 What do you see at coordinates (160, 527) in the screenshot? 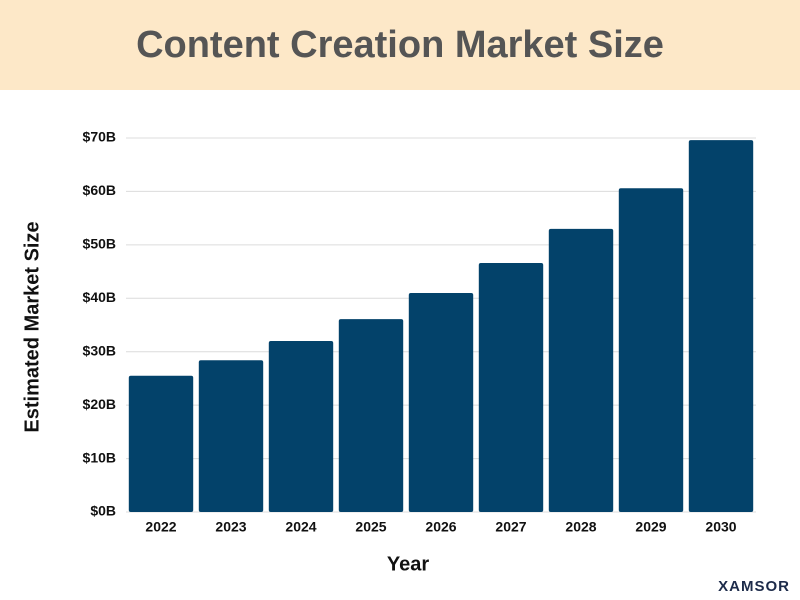
I see `x-tick-label: 2022` at bounding box center [160, 527].